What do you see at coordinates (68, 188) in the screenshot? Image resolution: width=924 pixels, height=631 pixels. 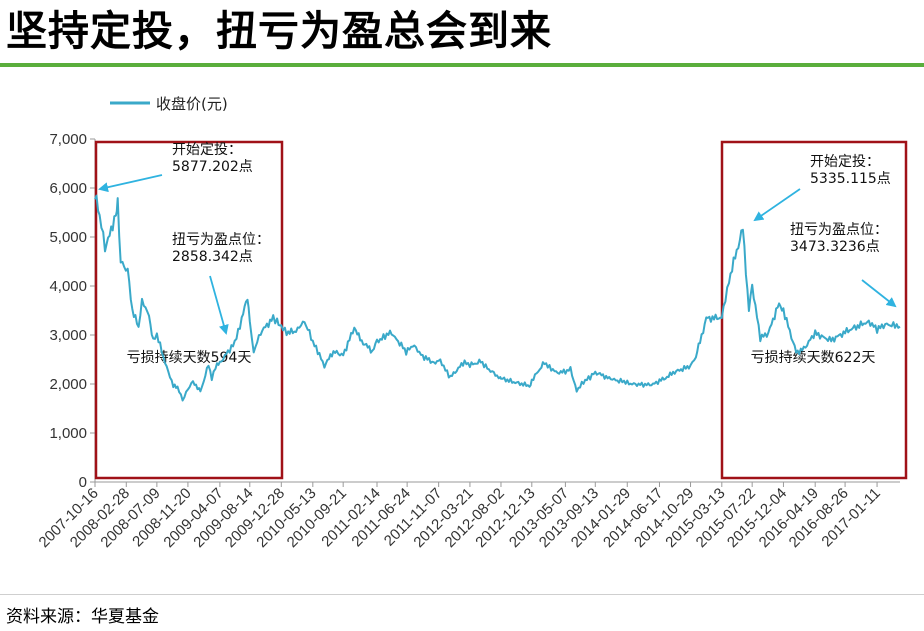 I see `y-tick-label: 6,000` at bounding box center [68, 188].